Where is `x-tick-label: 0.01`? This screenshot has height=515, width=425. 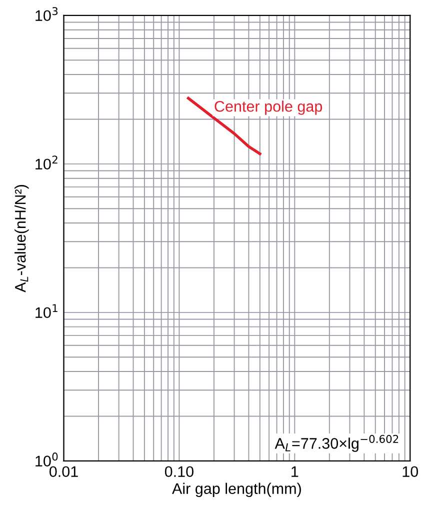
x-tick-label: 0.01 is located at coordinates (63, 472).